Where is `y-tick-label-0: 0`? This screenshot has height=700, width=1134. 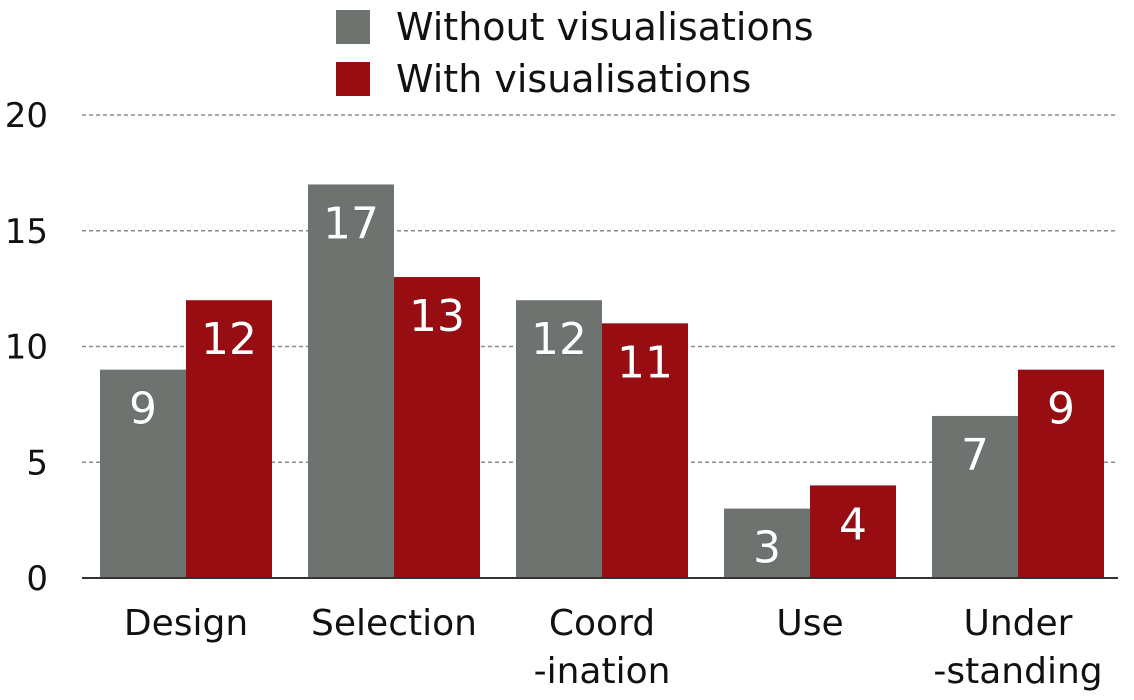
y-tick-label-0: 0 is located at coordinates (37, 579).